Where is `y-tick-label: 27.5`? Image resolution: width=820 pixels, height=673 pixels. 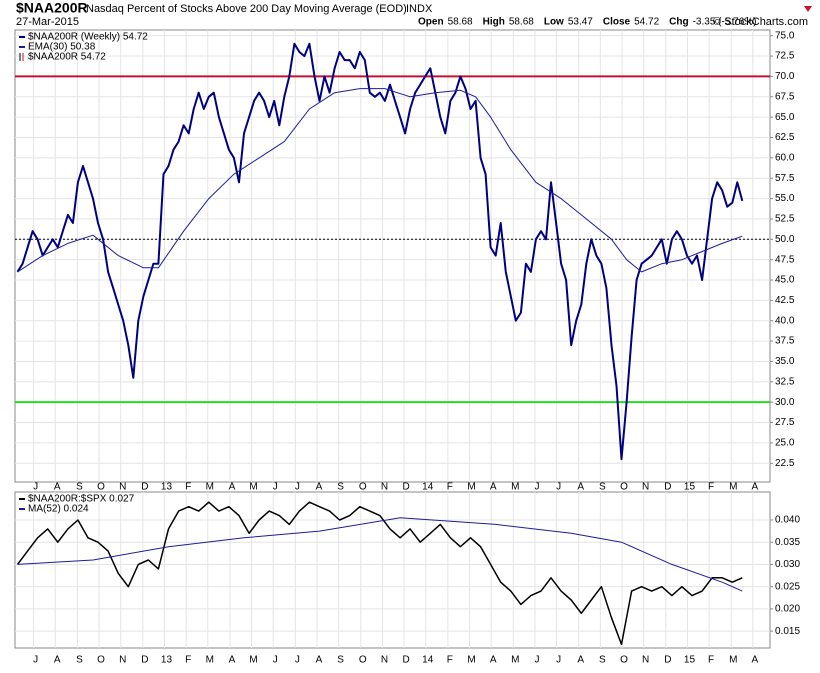
y-tick-label: 27.5 is located at coordinates (785, 422).